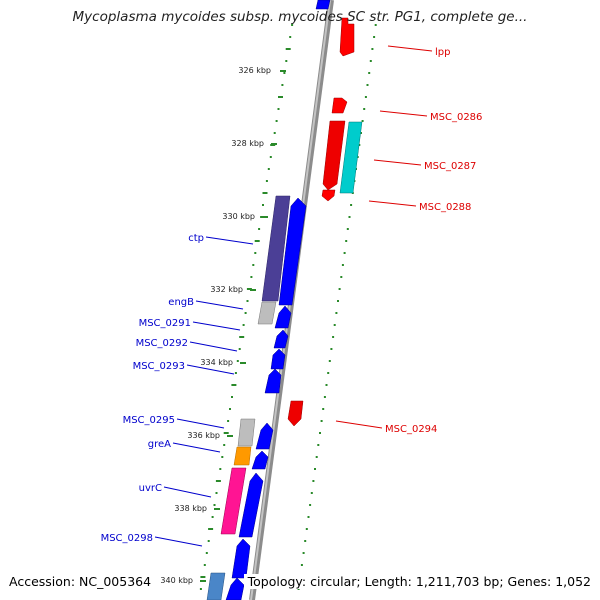  Describe the element at coordinates (276, 248) in the screenshot. I see `gene-block-ctp-track` at that location.